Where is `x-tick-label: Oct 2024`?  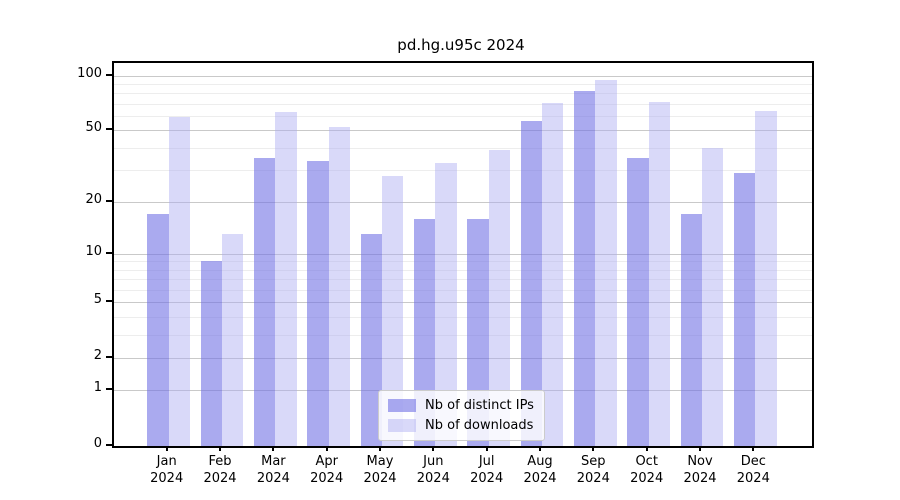
x-tick-label: Oct 2024 is located at coordinates (647, 470).